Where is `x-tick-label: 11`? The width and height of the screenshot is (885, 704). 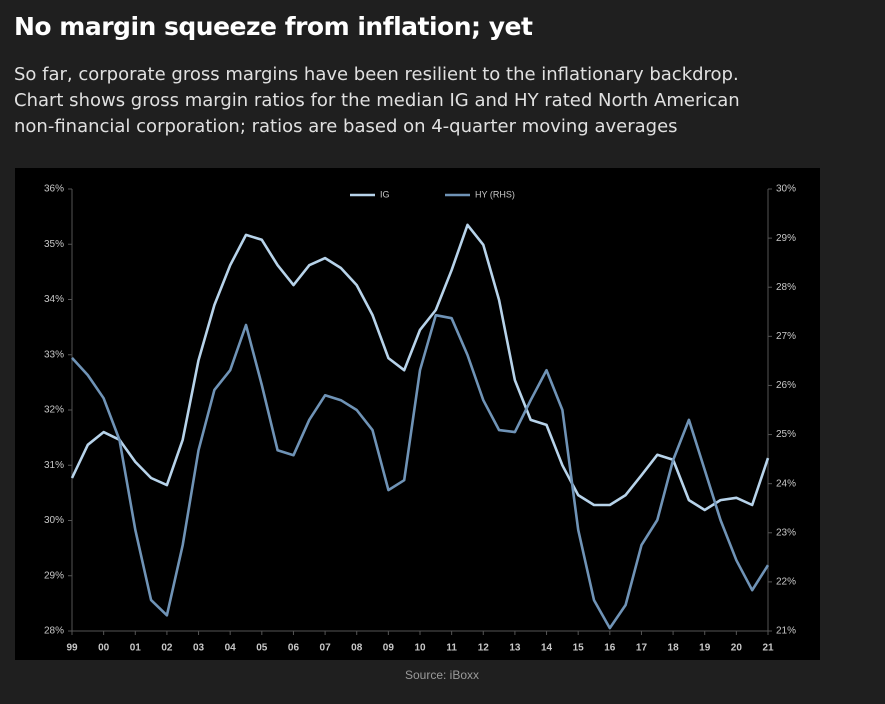
x-tick-label: 11 is located at coordinates (451, 648).